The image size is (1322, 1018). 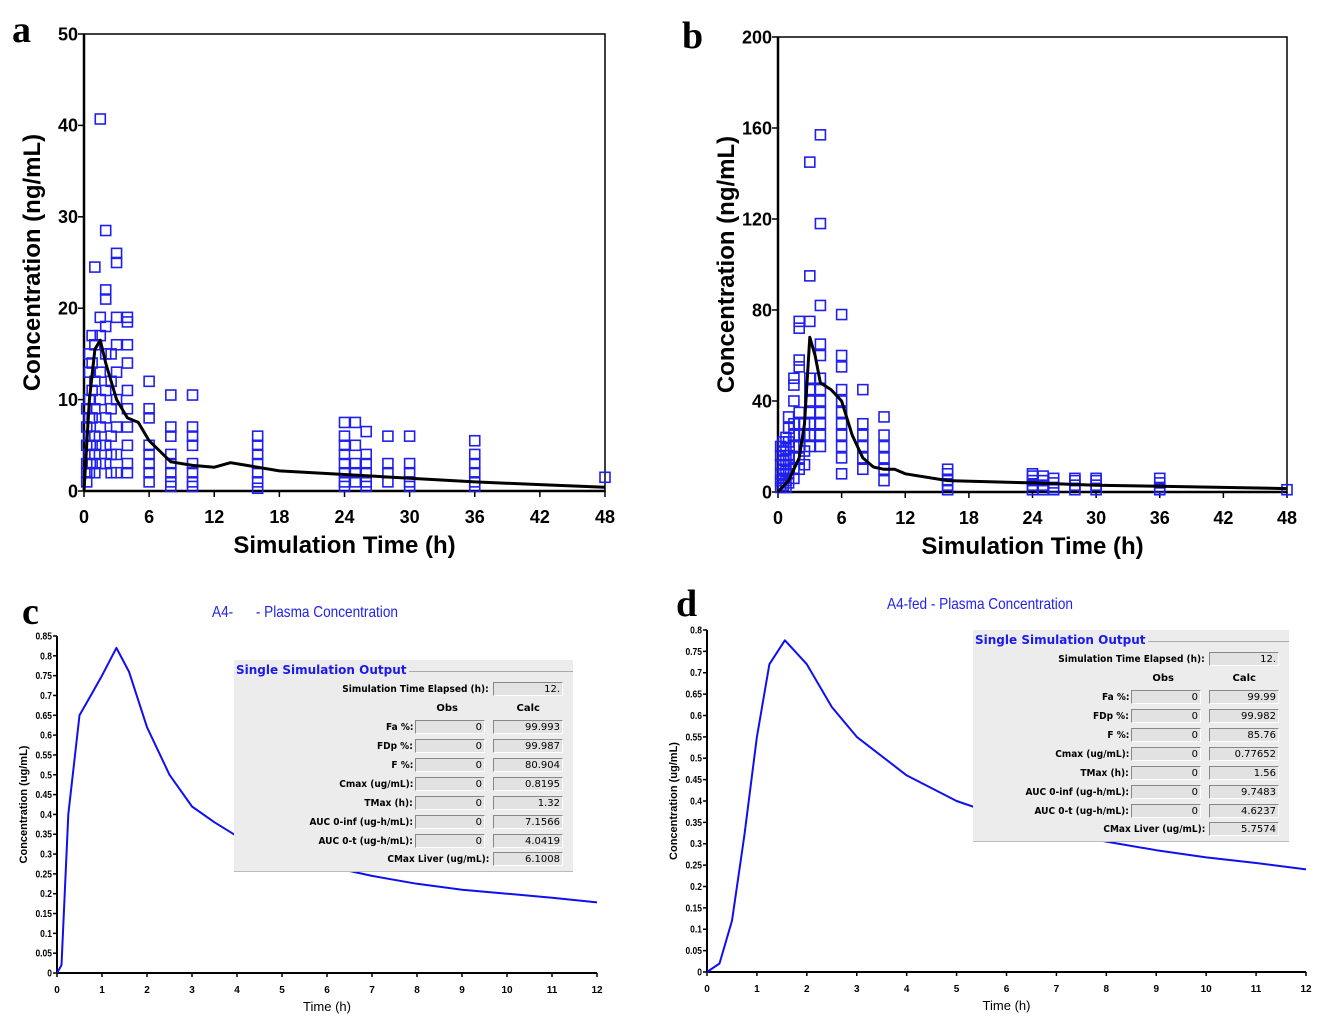 What do you see at coordinates (1244, 792) in the screenshot?
I see `calc-field: 9.7483` at bounding box center [1244, 792].